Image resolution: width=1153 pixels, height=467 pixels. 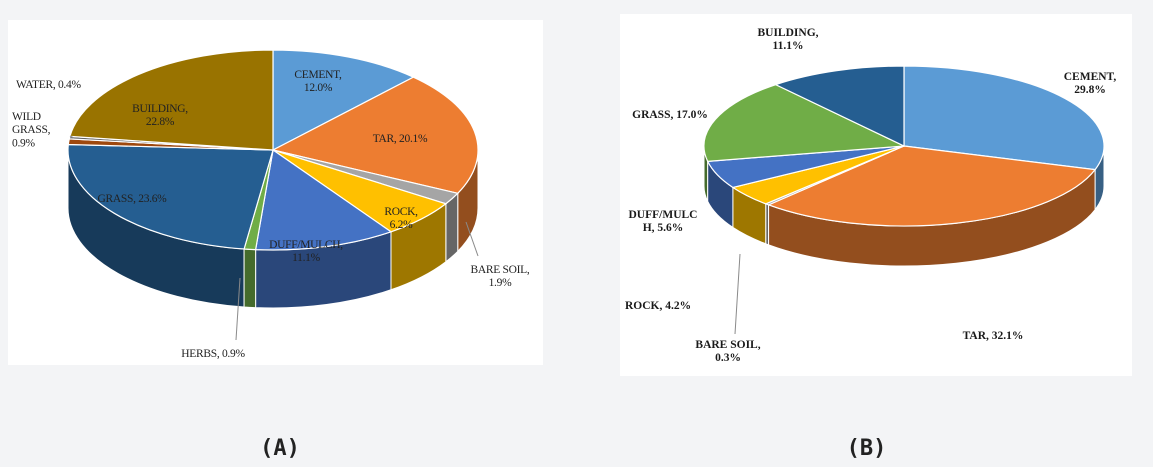 I want to click on pie-b-label-bare-soil: BARE SOIL, 0.3%, so click(x=727, y=351).